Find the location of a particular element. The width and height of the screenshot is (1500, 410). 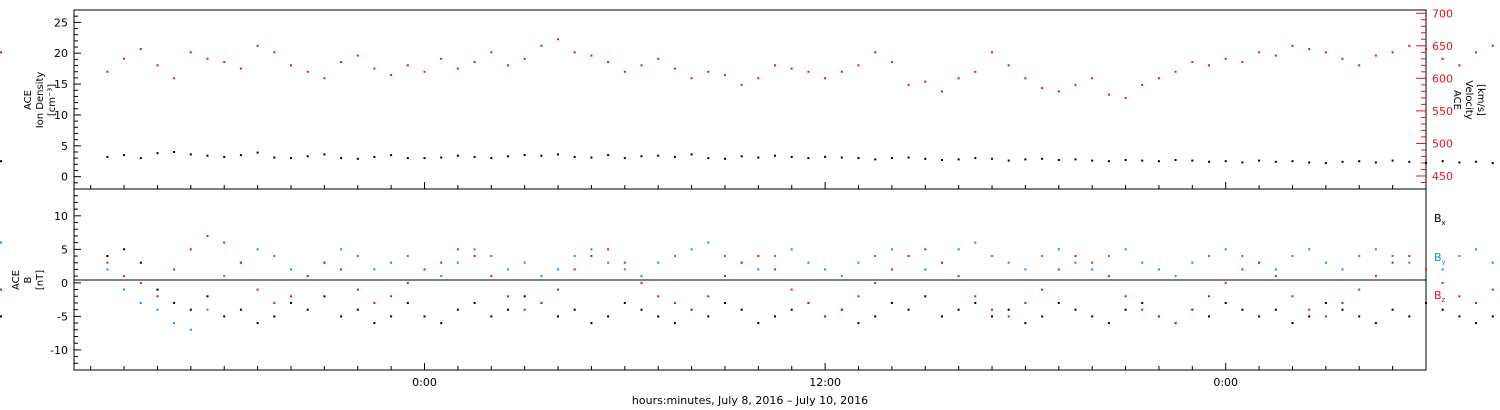

b-tick-label: 0 is located at coordinates (64, 283).